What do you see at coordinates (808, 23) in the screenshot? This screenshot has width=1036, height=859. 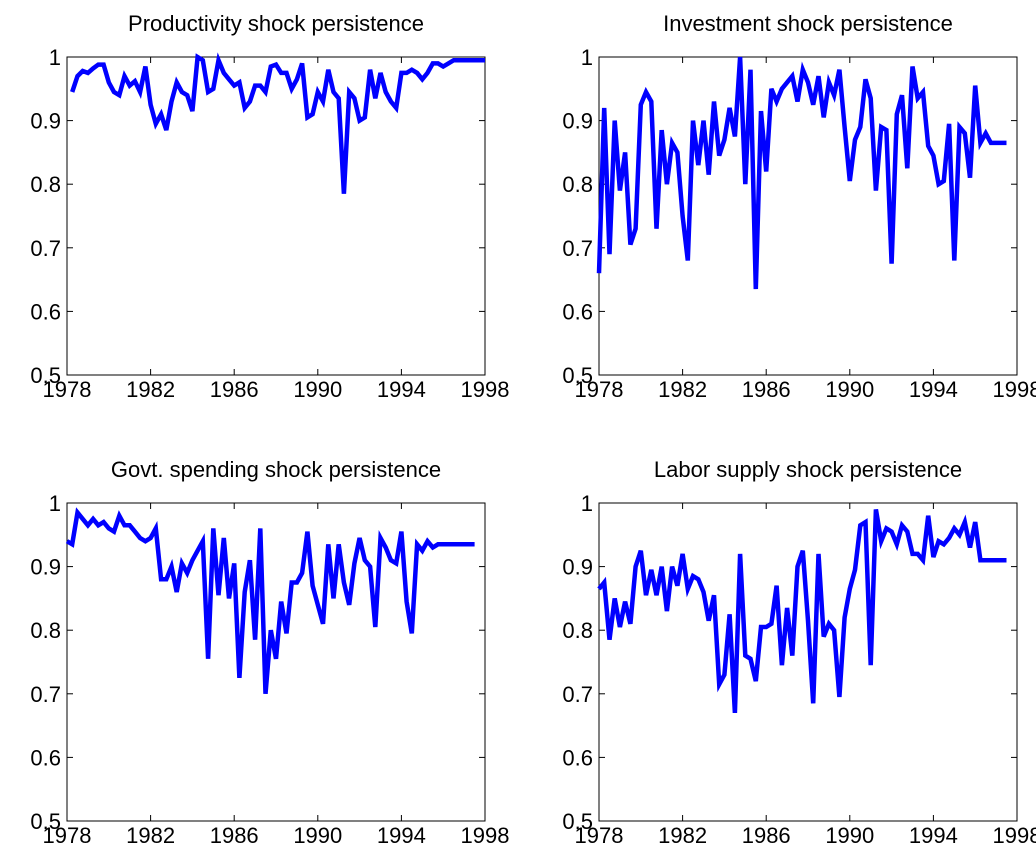 I see `chart-title: Investment shock persistence` at bounding box center [808, 23].